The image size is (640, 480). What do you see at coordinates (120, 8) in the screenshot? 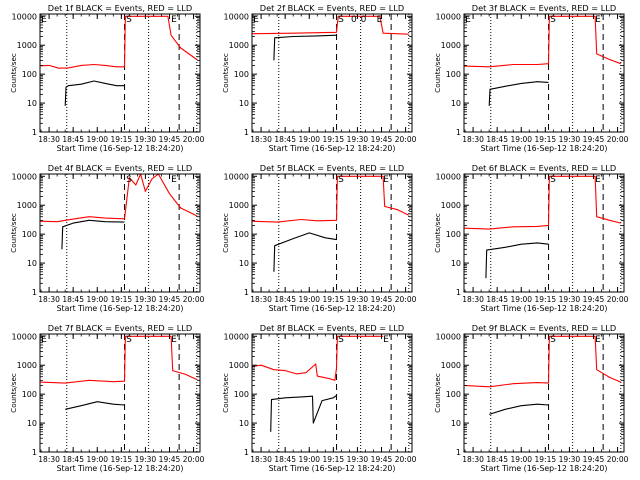
I see `panel-title: Det 1f BLACK = Events, RED = LLD` at bounding box center [120, 8].